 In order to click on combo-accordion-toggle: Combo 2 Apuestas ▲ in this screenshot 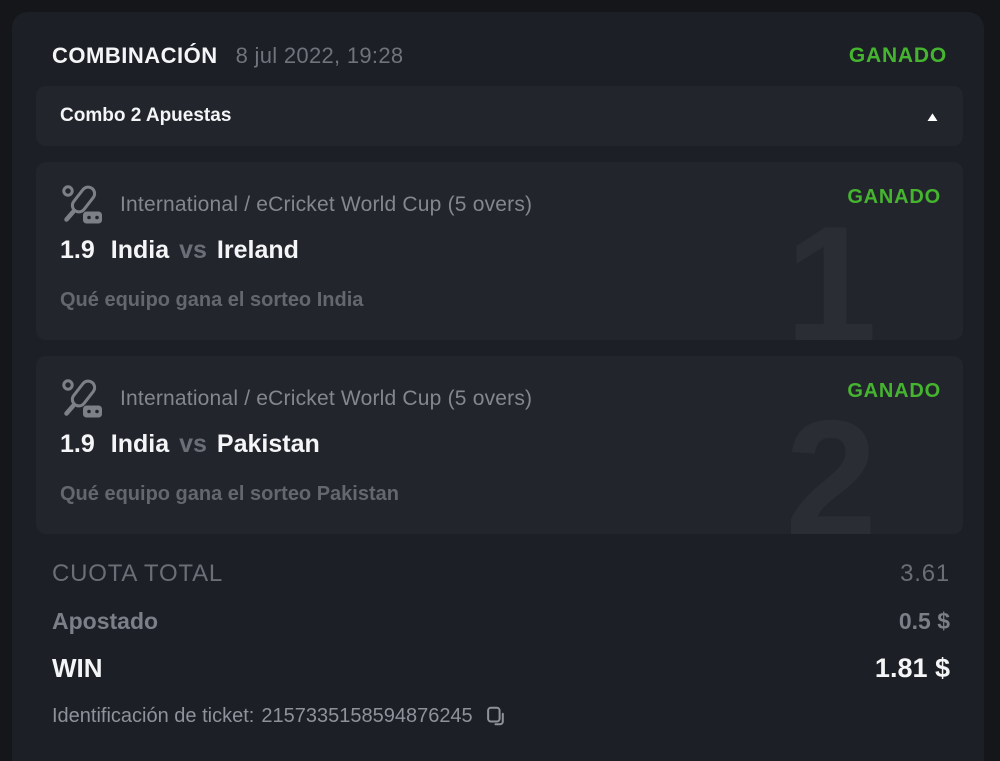, I will do `click(499, 116)`.